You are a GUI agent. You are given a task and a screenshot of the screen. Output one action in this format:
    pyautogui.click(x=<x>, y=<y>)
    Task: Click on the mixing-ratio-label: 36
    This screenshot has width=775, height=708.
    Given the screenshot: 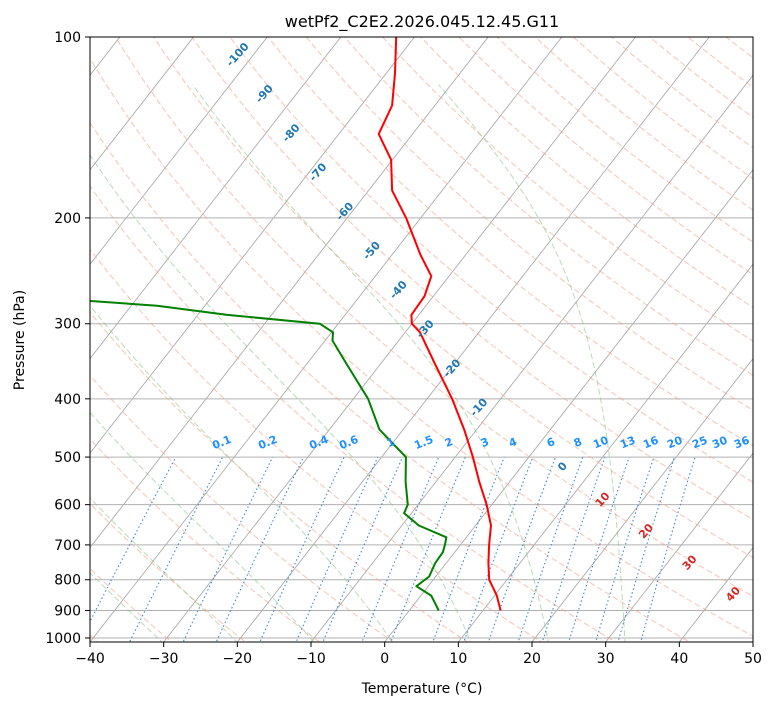 What is the action you would take?
    pyautogui.click(x=741, y=443)
    